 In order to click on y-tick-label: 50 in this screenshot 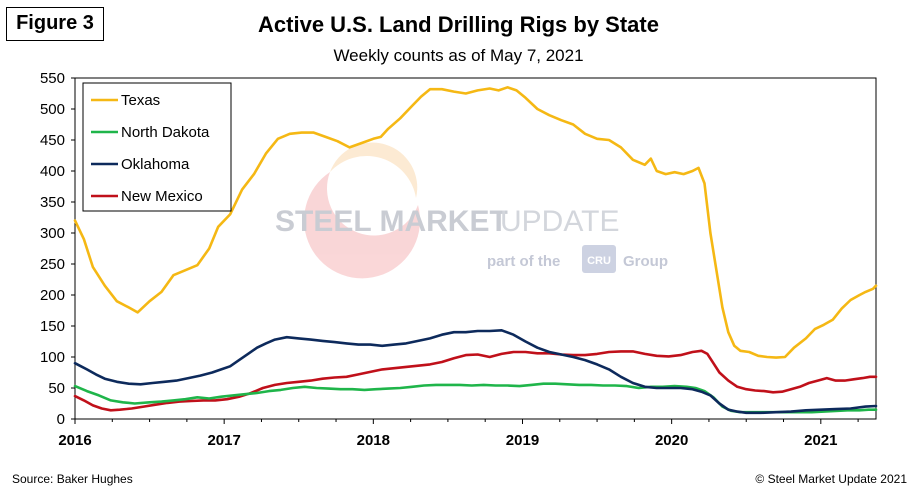, I will do `click(56, 388)`.